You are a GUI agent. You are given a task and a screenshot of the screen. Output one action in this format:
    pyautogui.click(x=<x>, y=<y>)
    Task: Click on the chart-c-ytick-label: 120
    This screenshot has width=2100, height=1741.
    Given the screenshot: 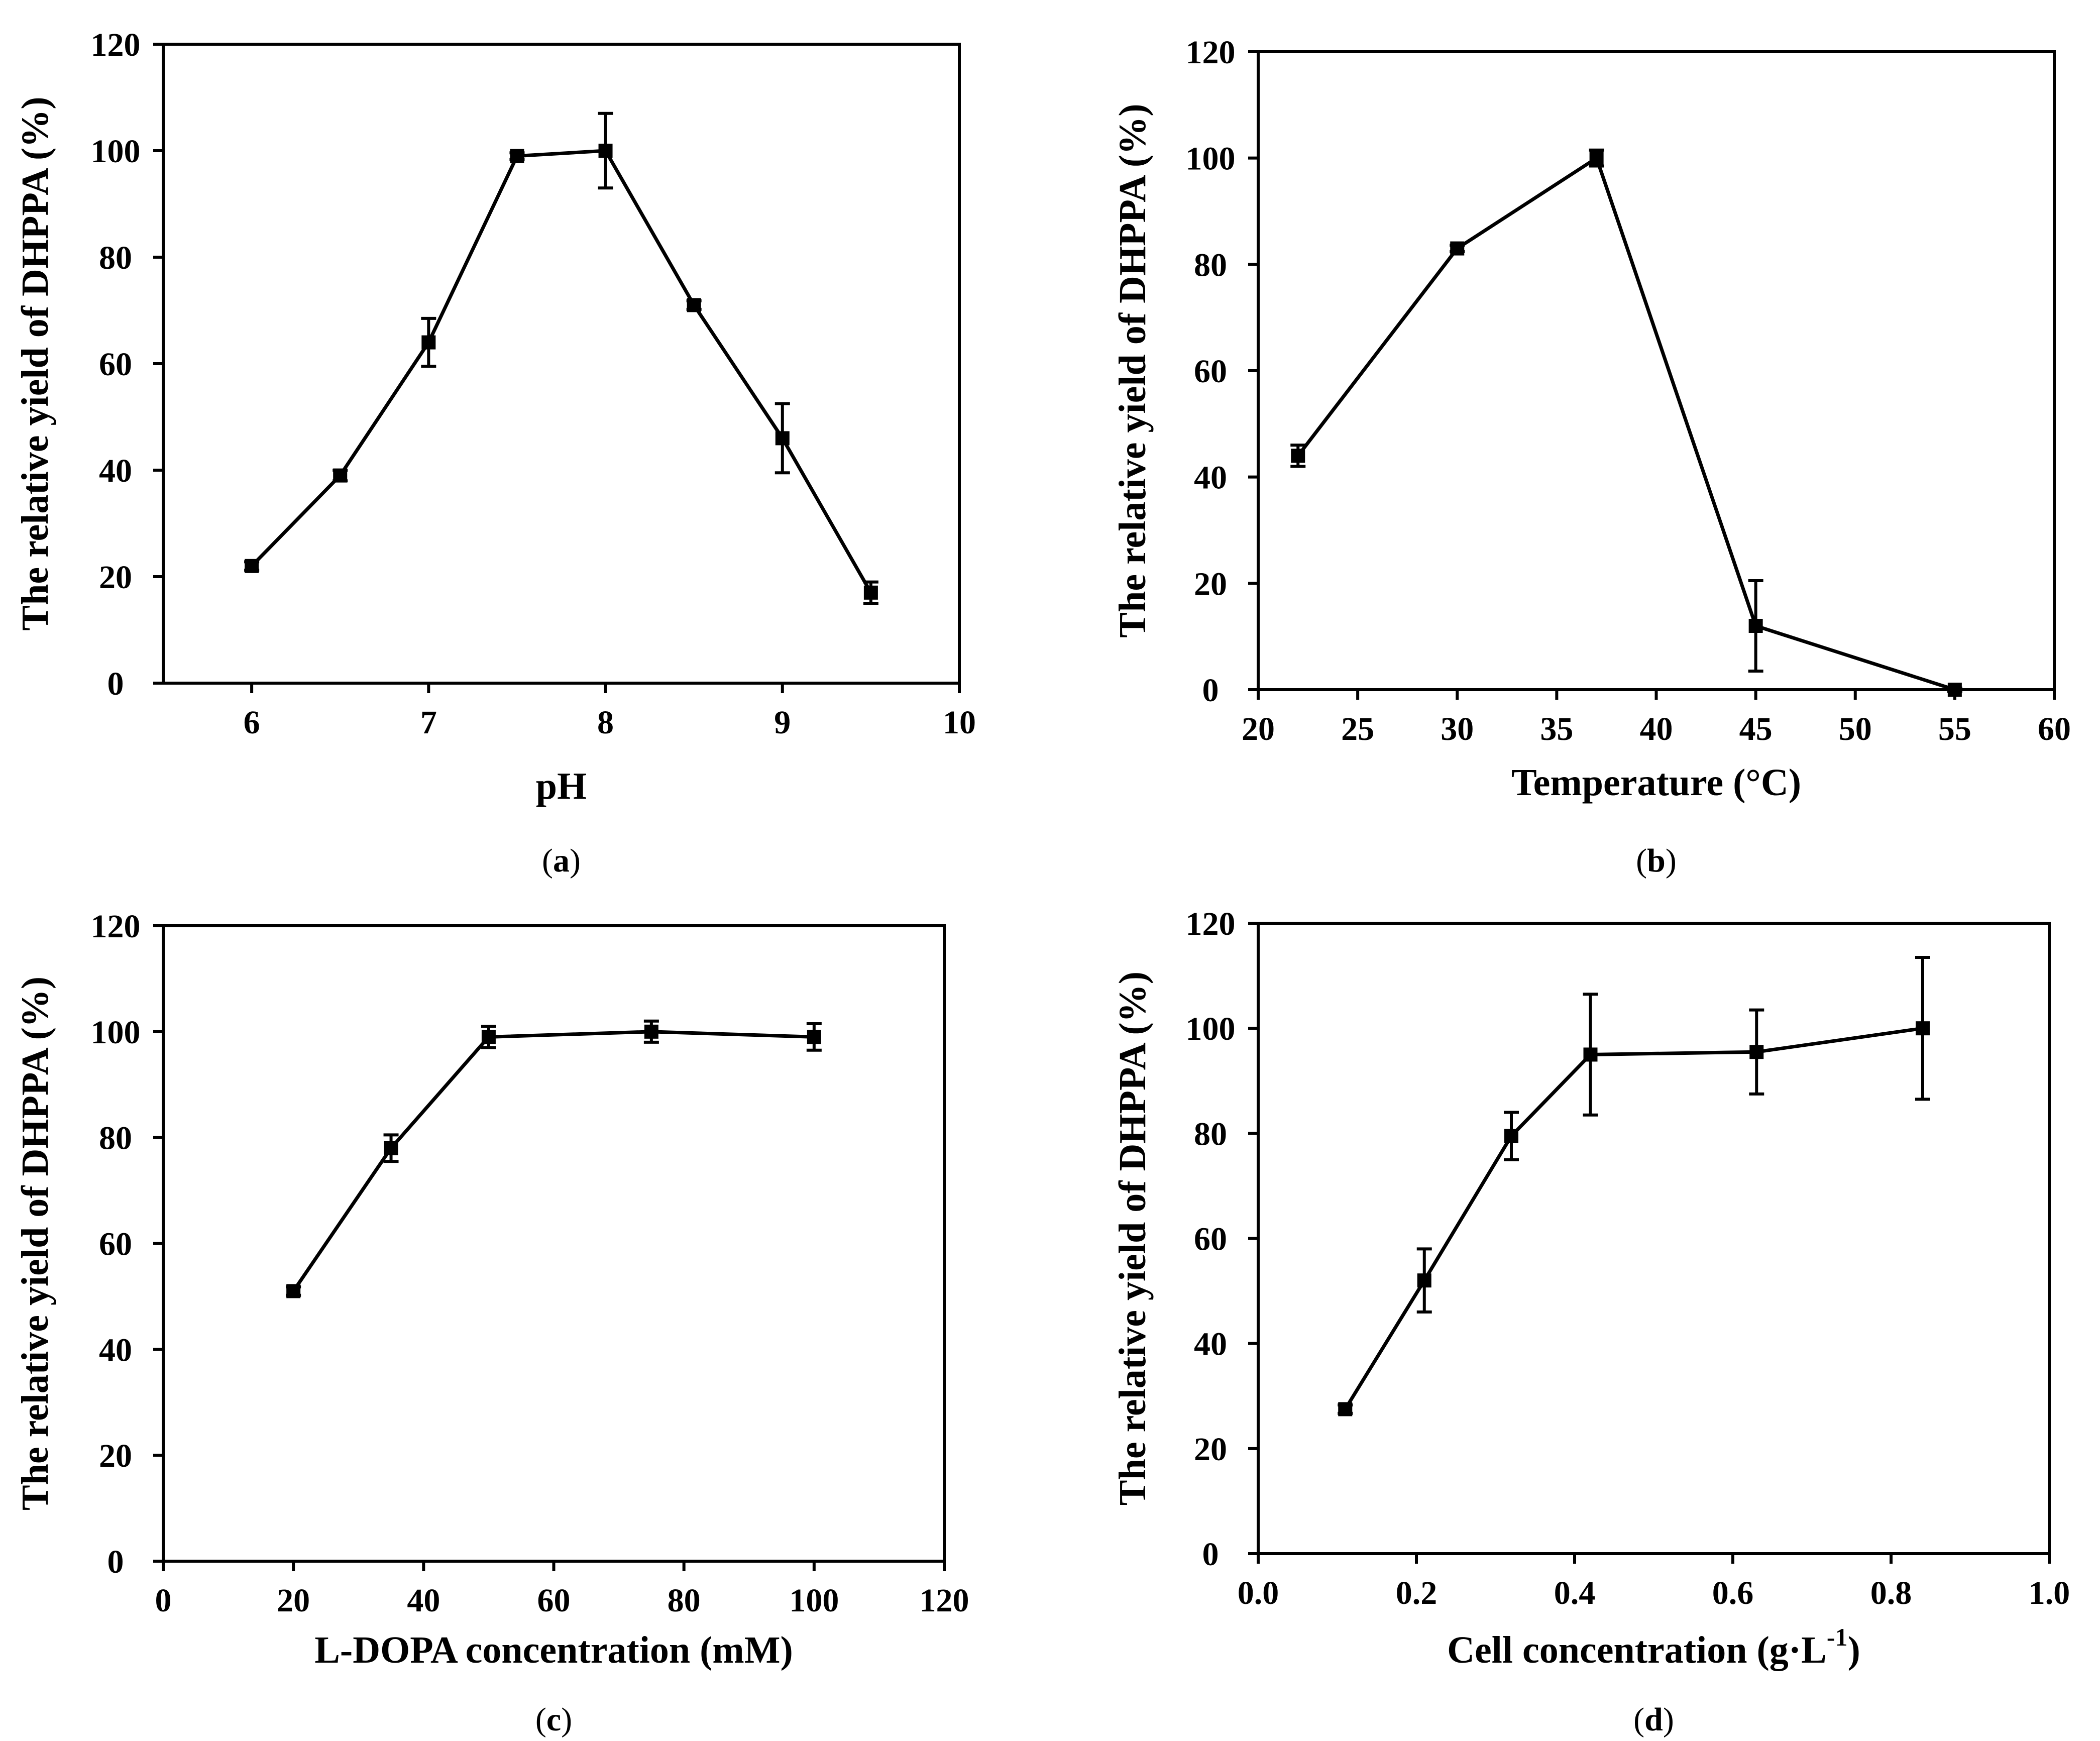 What is the action you would take?
    pyautogui.click(x=116, y=927)
    